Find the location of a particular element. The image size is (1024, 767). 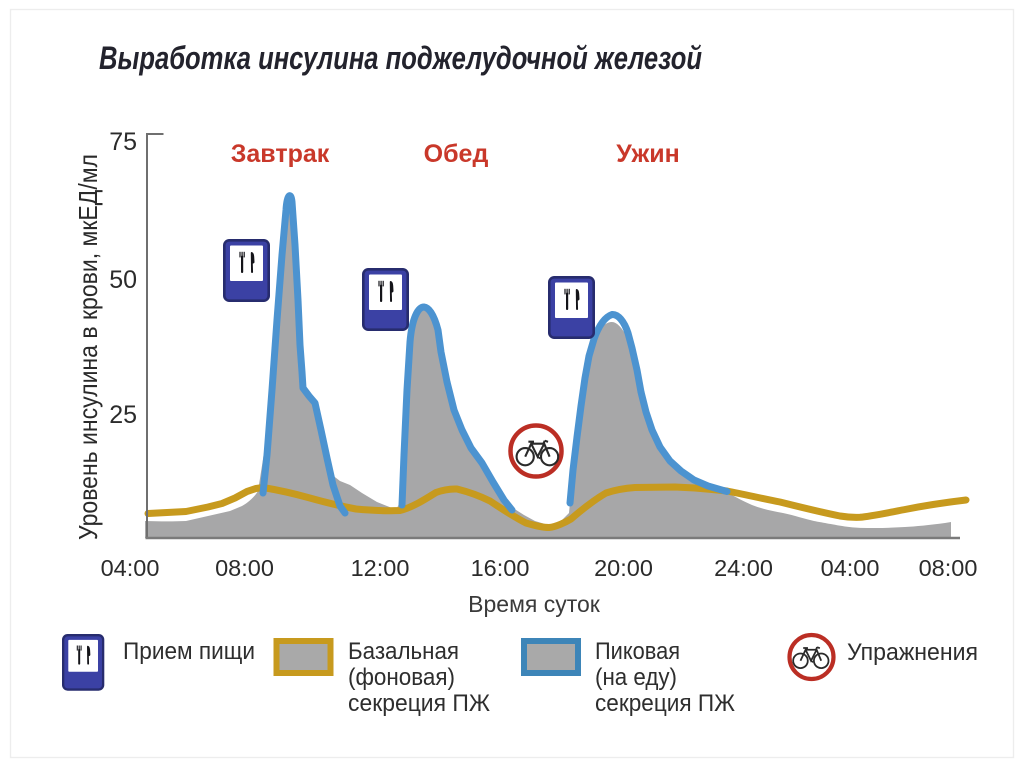

svg-text: Время суток is located at coordinates (534, 604).